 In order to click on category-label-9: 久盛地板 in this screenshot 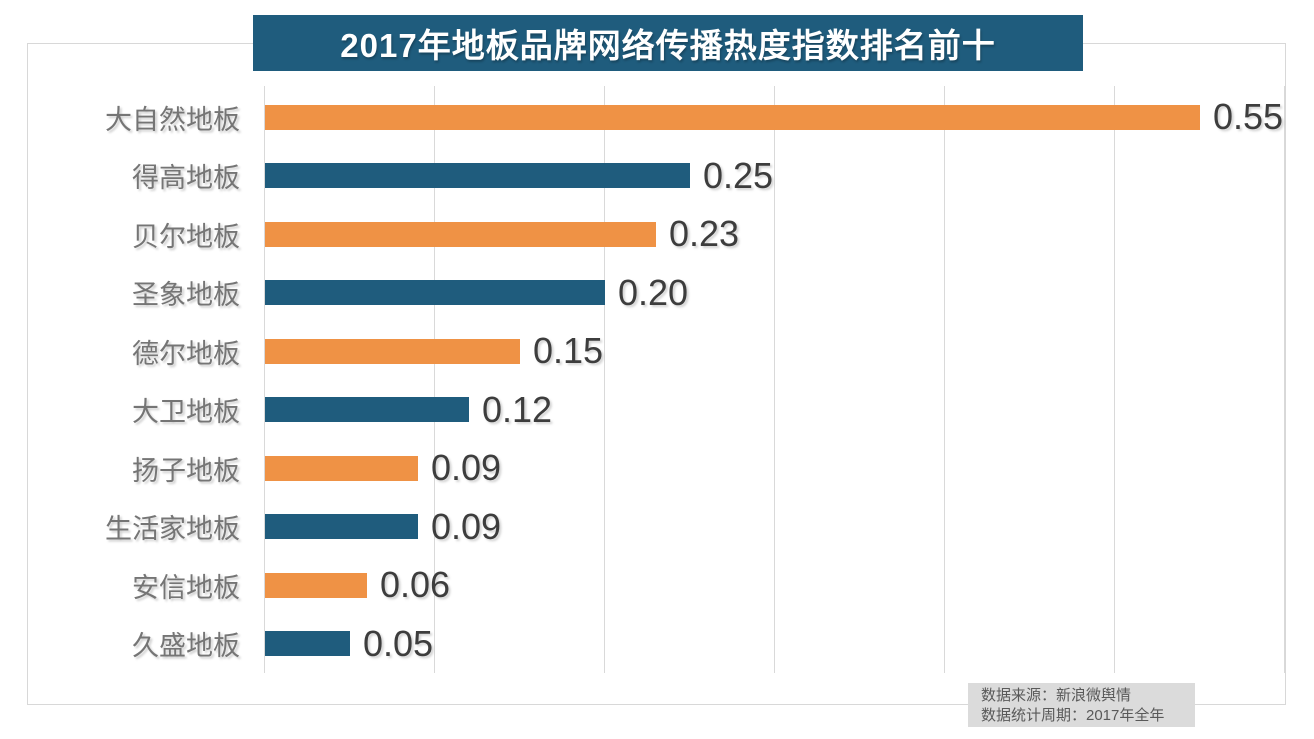, I will do `click(186, 646)`.